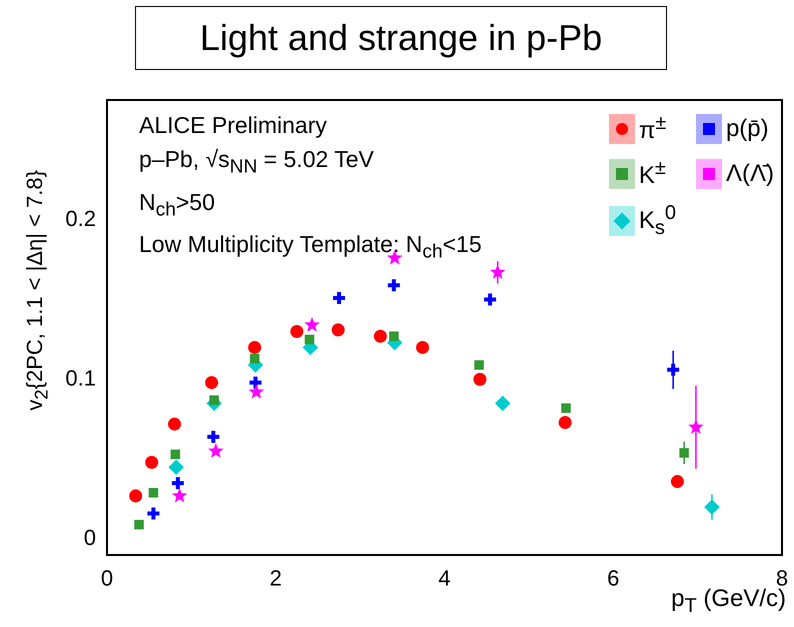  I want to click on legend-label: K$^{±}$, so click(652, 173).